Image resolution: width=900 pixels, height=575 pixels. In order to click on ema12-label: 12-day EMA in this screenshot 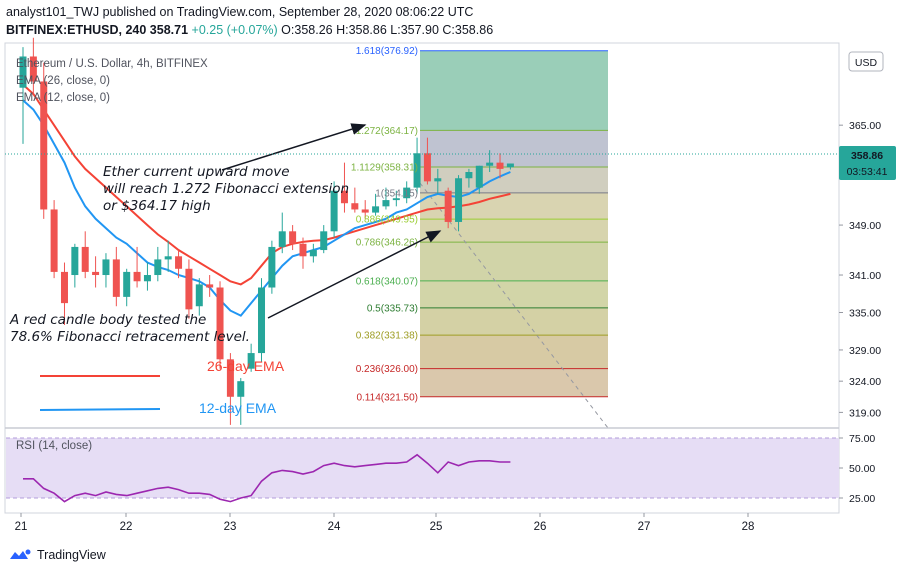, I will do `click(238, 408)`.